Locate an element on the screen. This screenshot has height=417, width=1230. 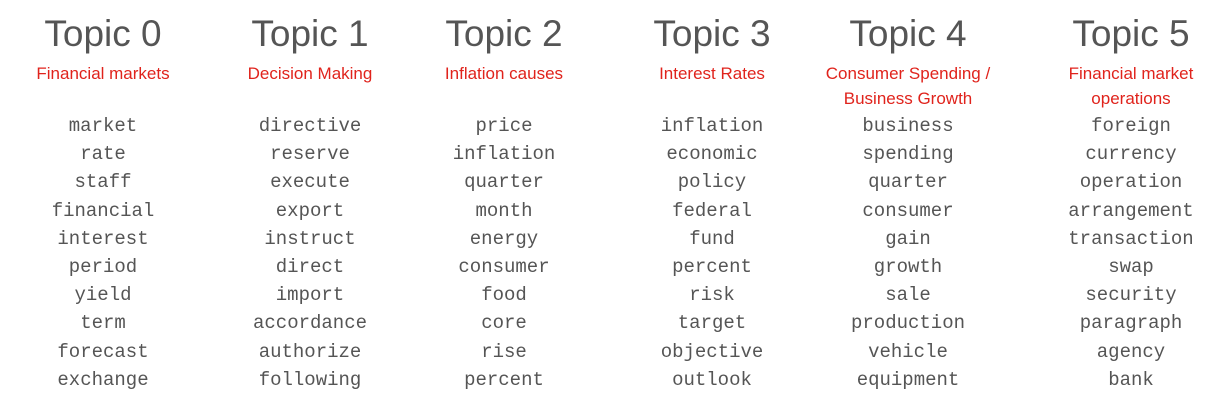
word-item: rate is located at coordinates (103, 154).